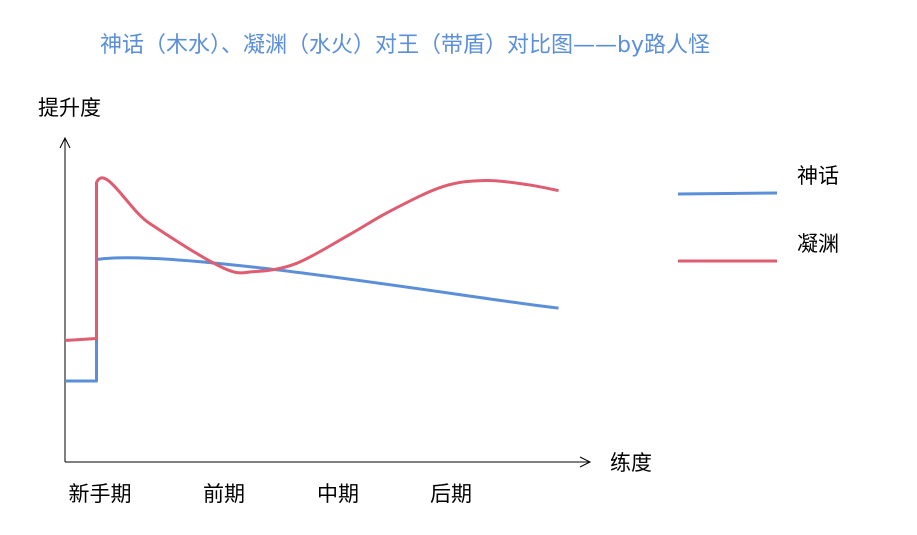 The width and height of the screenshot is (917, 535). What do you see at coordinates (271, 494) in the screenshot?
I see `x-tick-labels: 新手期 前期 中期 后期` at bounding box center [271, 494].